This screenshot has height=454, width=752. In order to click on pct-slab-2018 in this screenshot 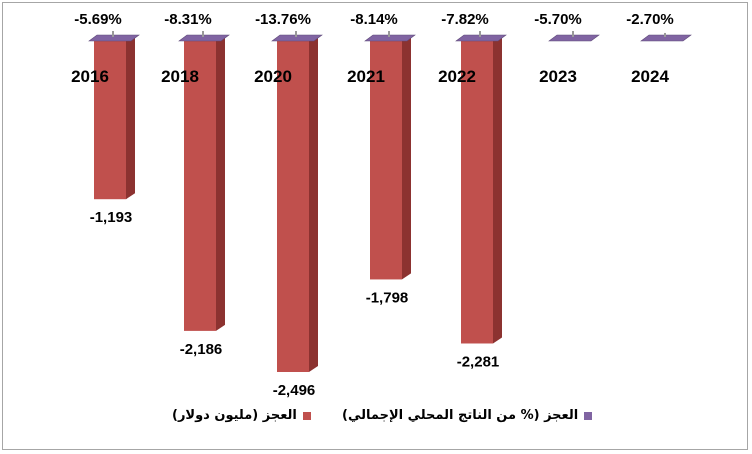, I will do `click(204, 38)`.